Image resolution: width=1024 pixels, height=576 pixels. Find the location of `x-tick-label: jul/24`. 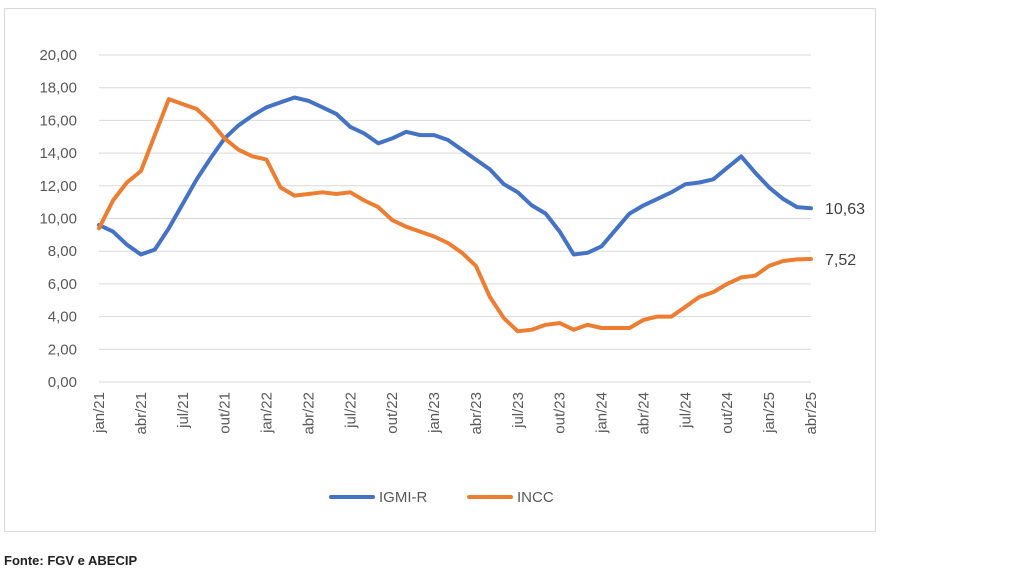

x-tick-label: jul/24 is located at coordinates (685, 410).